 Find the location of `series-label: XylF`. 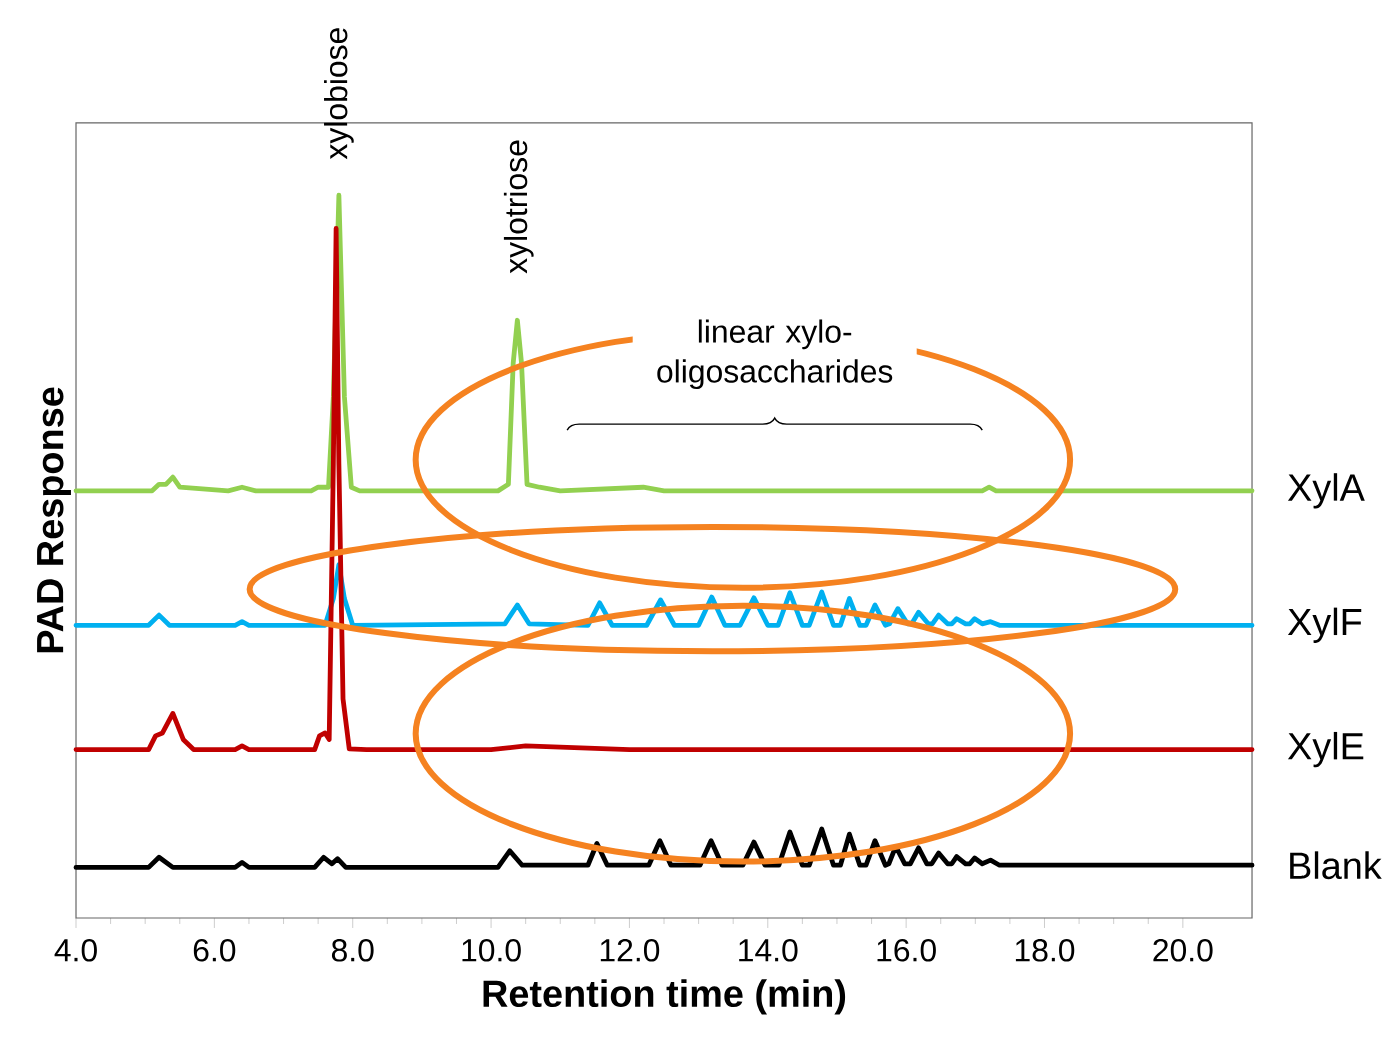

series-label: XylF is located at coordinates (1324, 625).